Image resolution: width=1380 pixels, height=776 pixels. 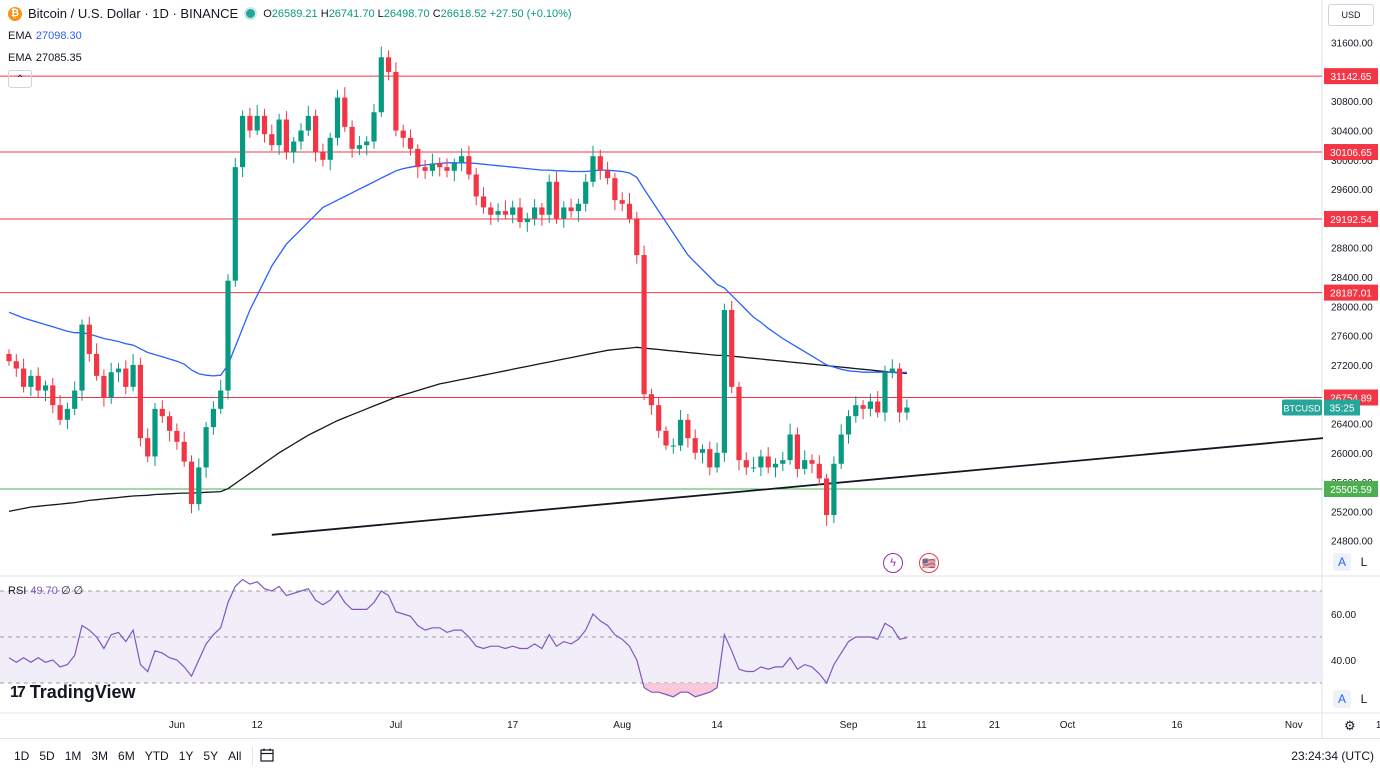 What do you see at coordinates (47, 756) in the screenshot?
I see `timeframe-5d: 5D` at bounding box center [47, 756].